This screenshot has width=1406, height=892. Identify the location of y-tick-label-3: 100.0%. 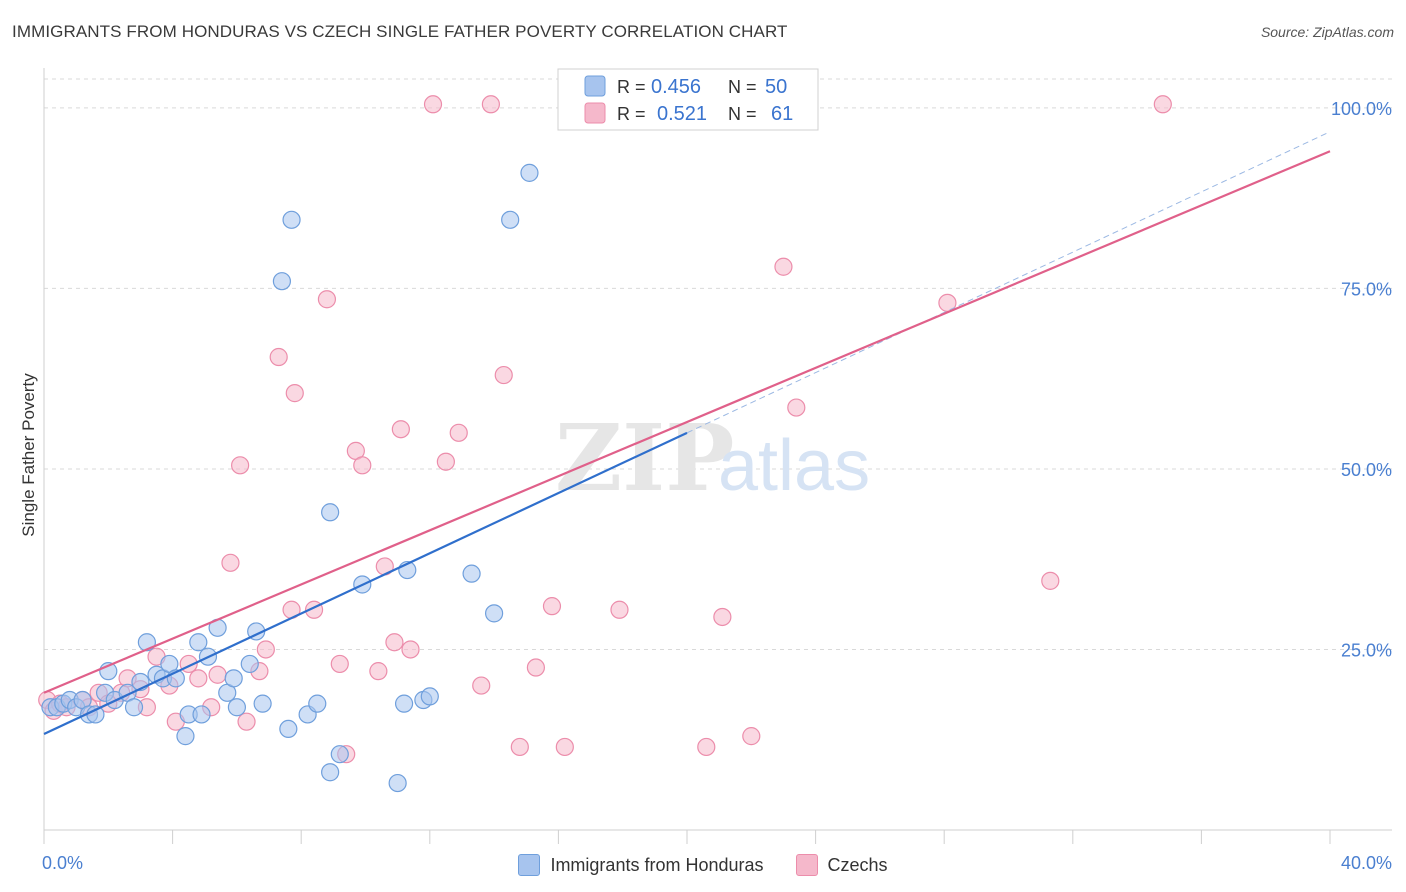
(1361, 109).